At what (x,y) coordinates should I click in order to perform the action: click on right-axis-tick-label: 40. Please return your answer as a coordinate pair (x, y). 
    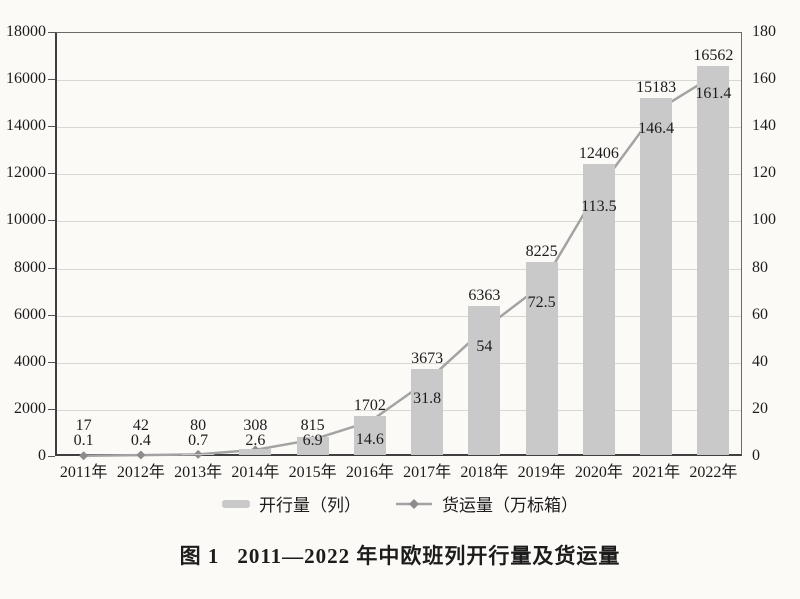
    Looking at the image, I should click on (760, 361).